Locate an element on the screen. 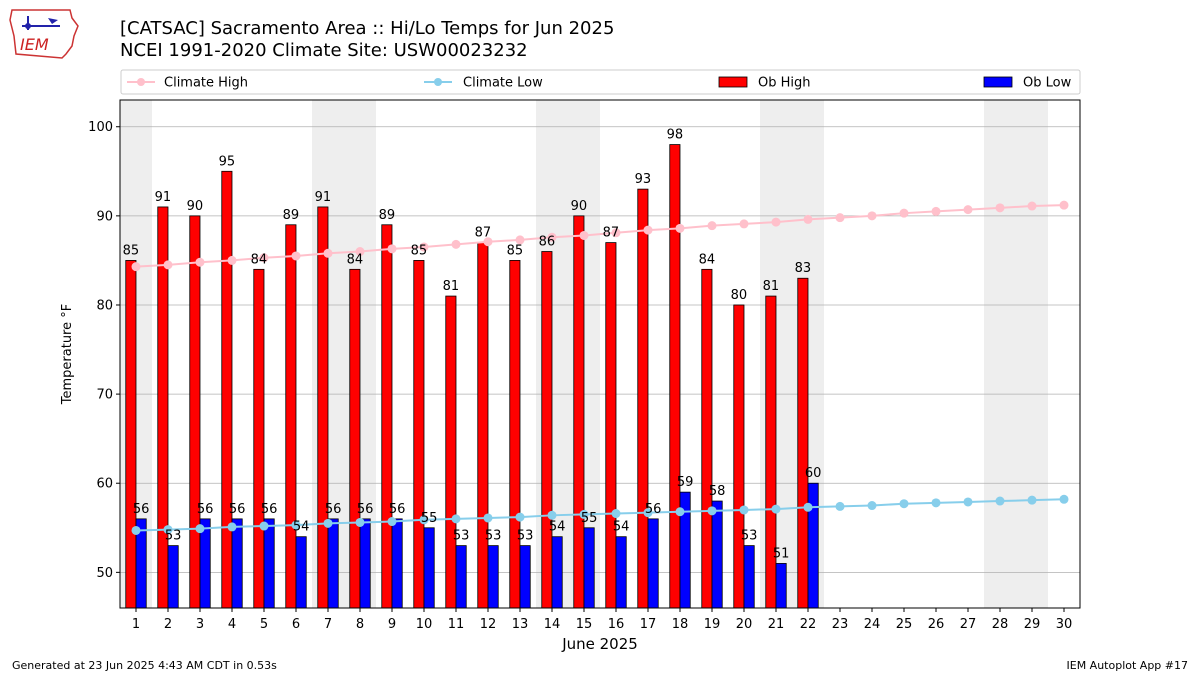 The image size is (1200, 675). x-tick-label-18: 18 is located at coordinates (680, 624).